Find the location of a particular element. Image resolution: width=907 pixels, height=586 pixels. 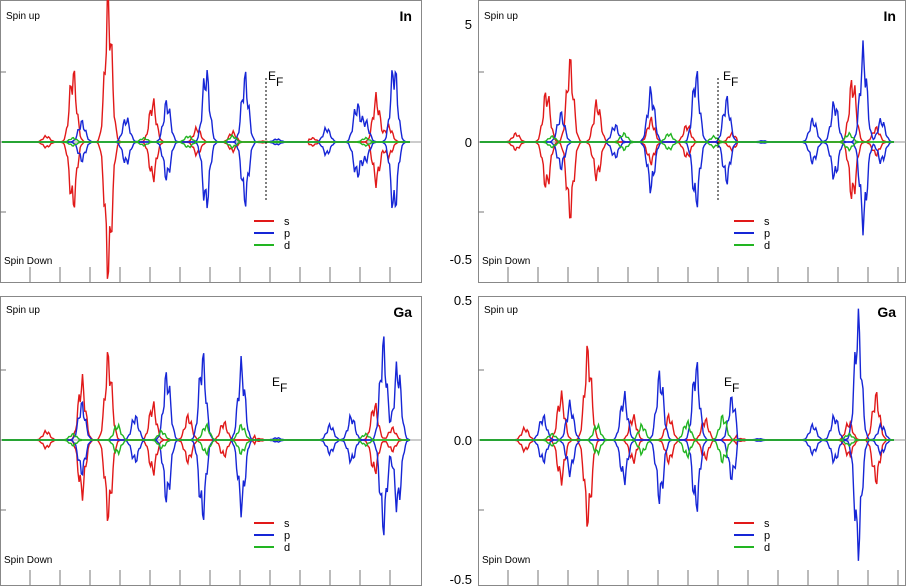

y-tick-label: 0.0 is located at coordinates (463, 440).